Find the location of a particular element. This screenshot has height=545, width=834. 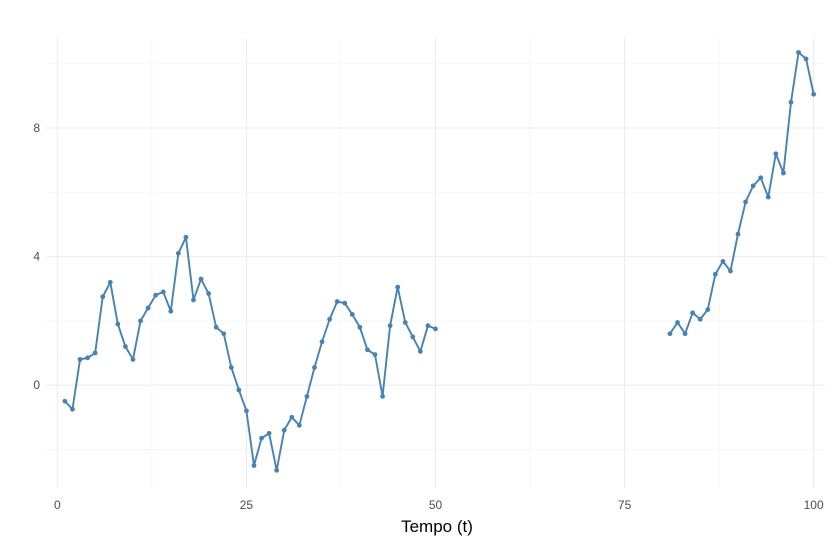

x-tick-label: 25 is located at coordinates (247, 505).